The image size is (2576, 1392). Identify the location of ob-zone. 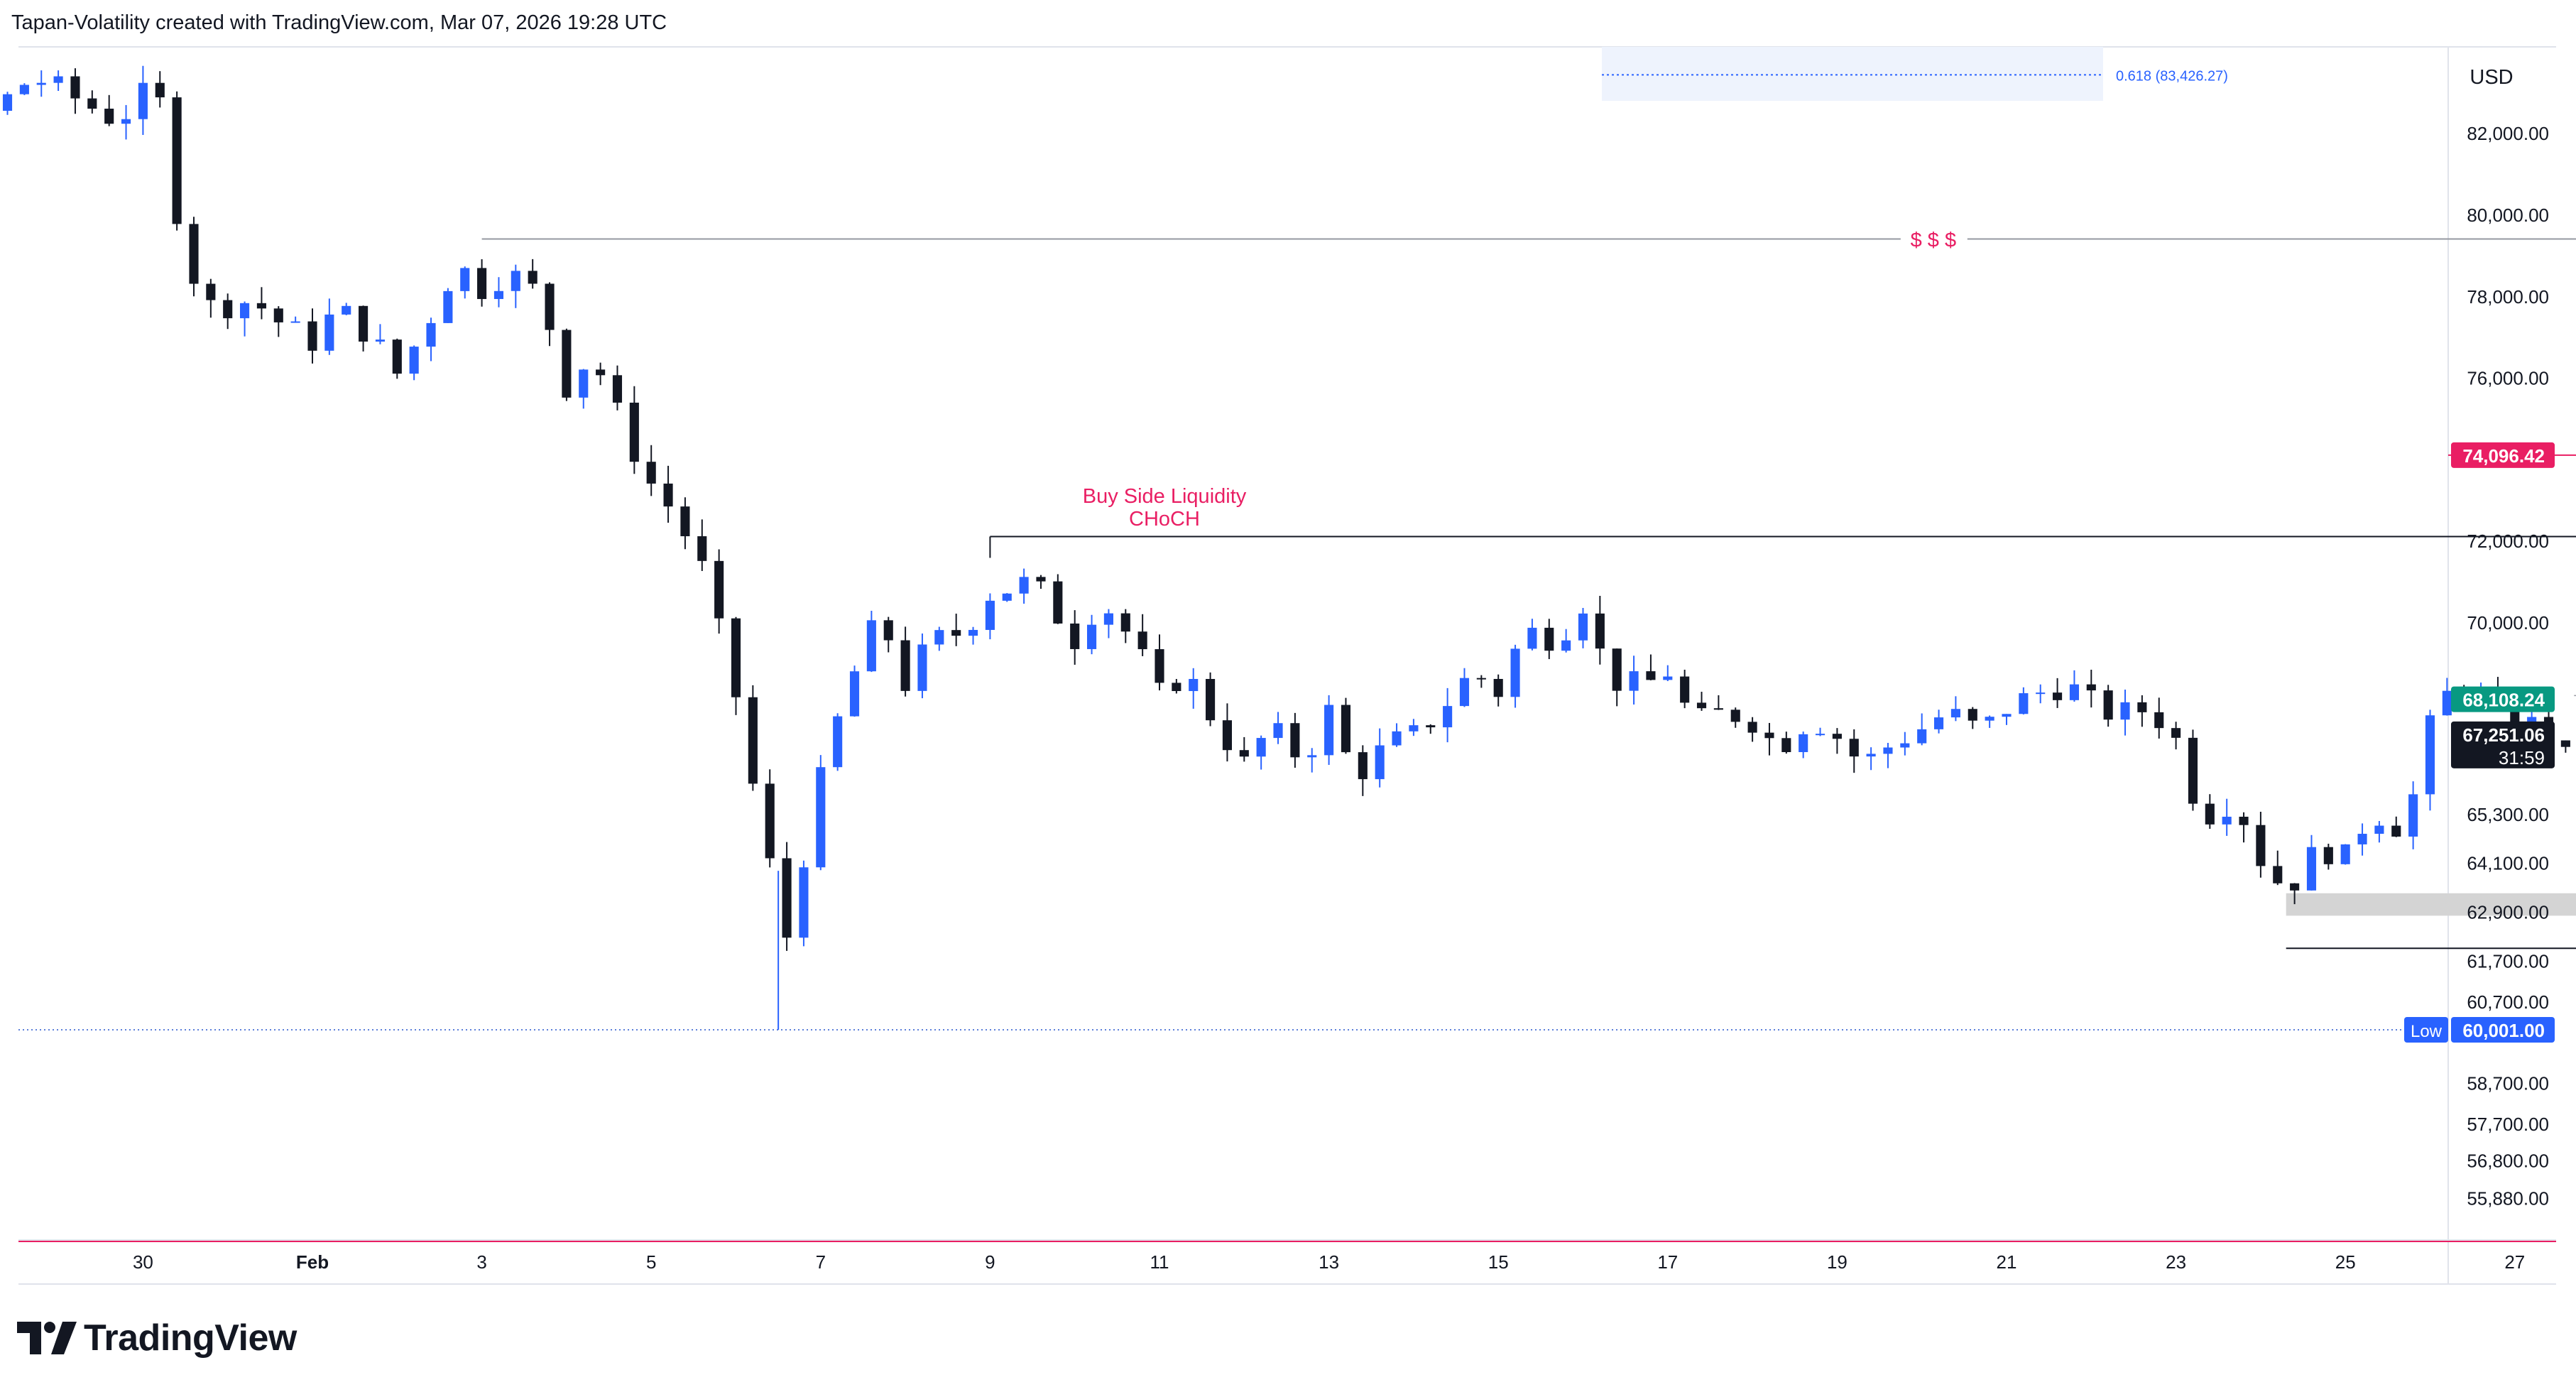
(2431, 904).